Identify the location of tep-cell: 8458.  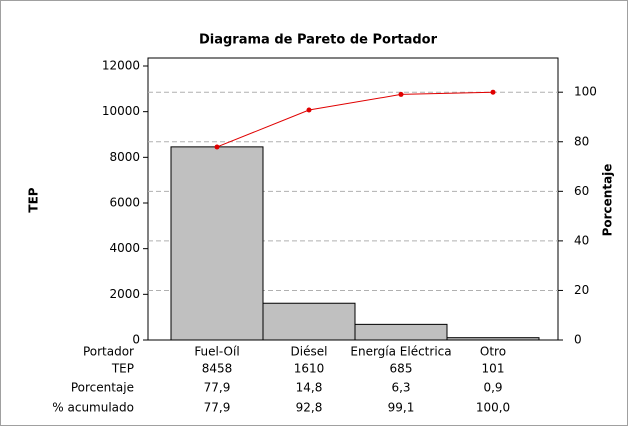
(217, 369).